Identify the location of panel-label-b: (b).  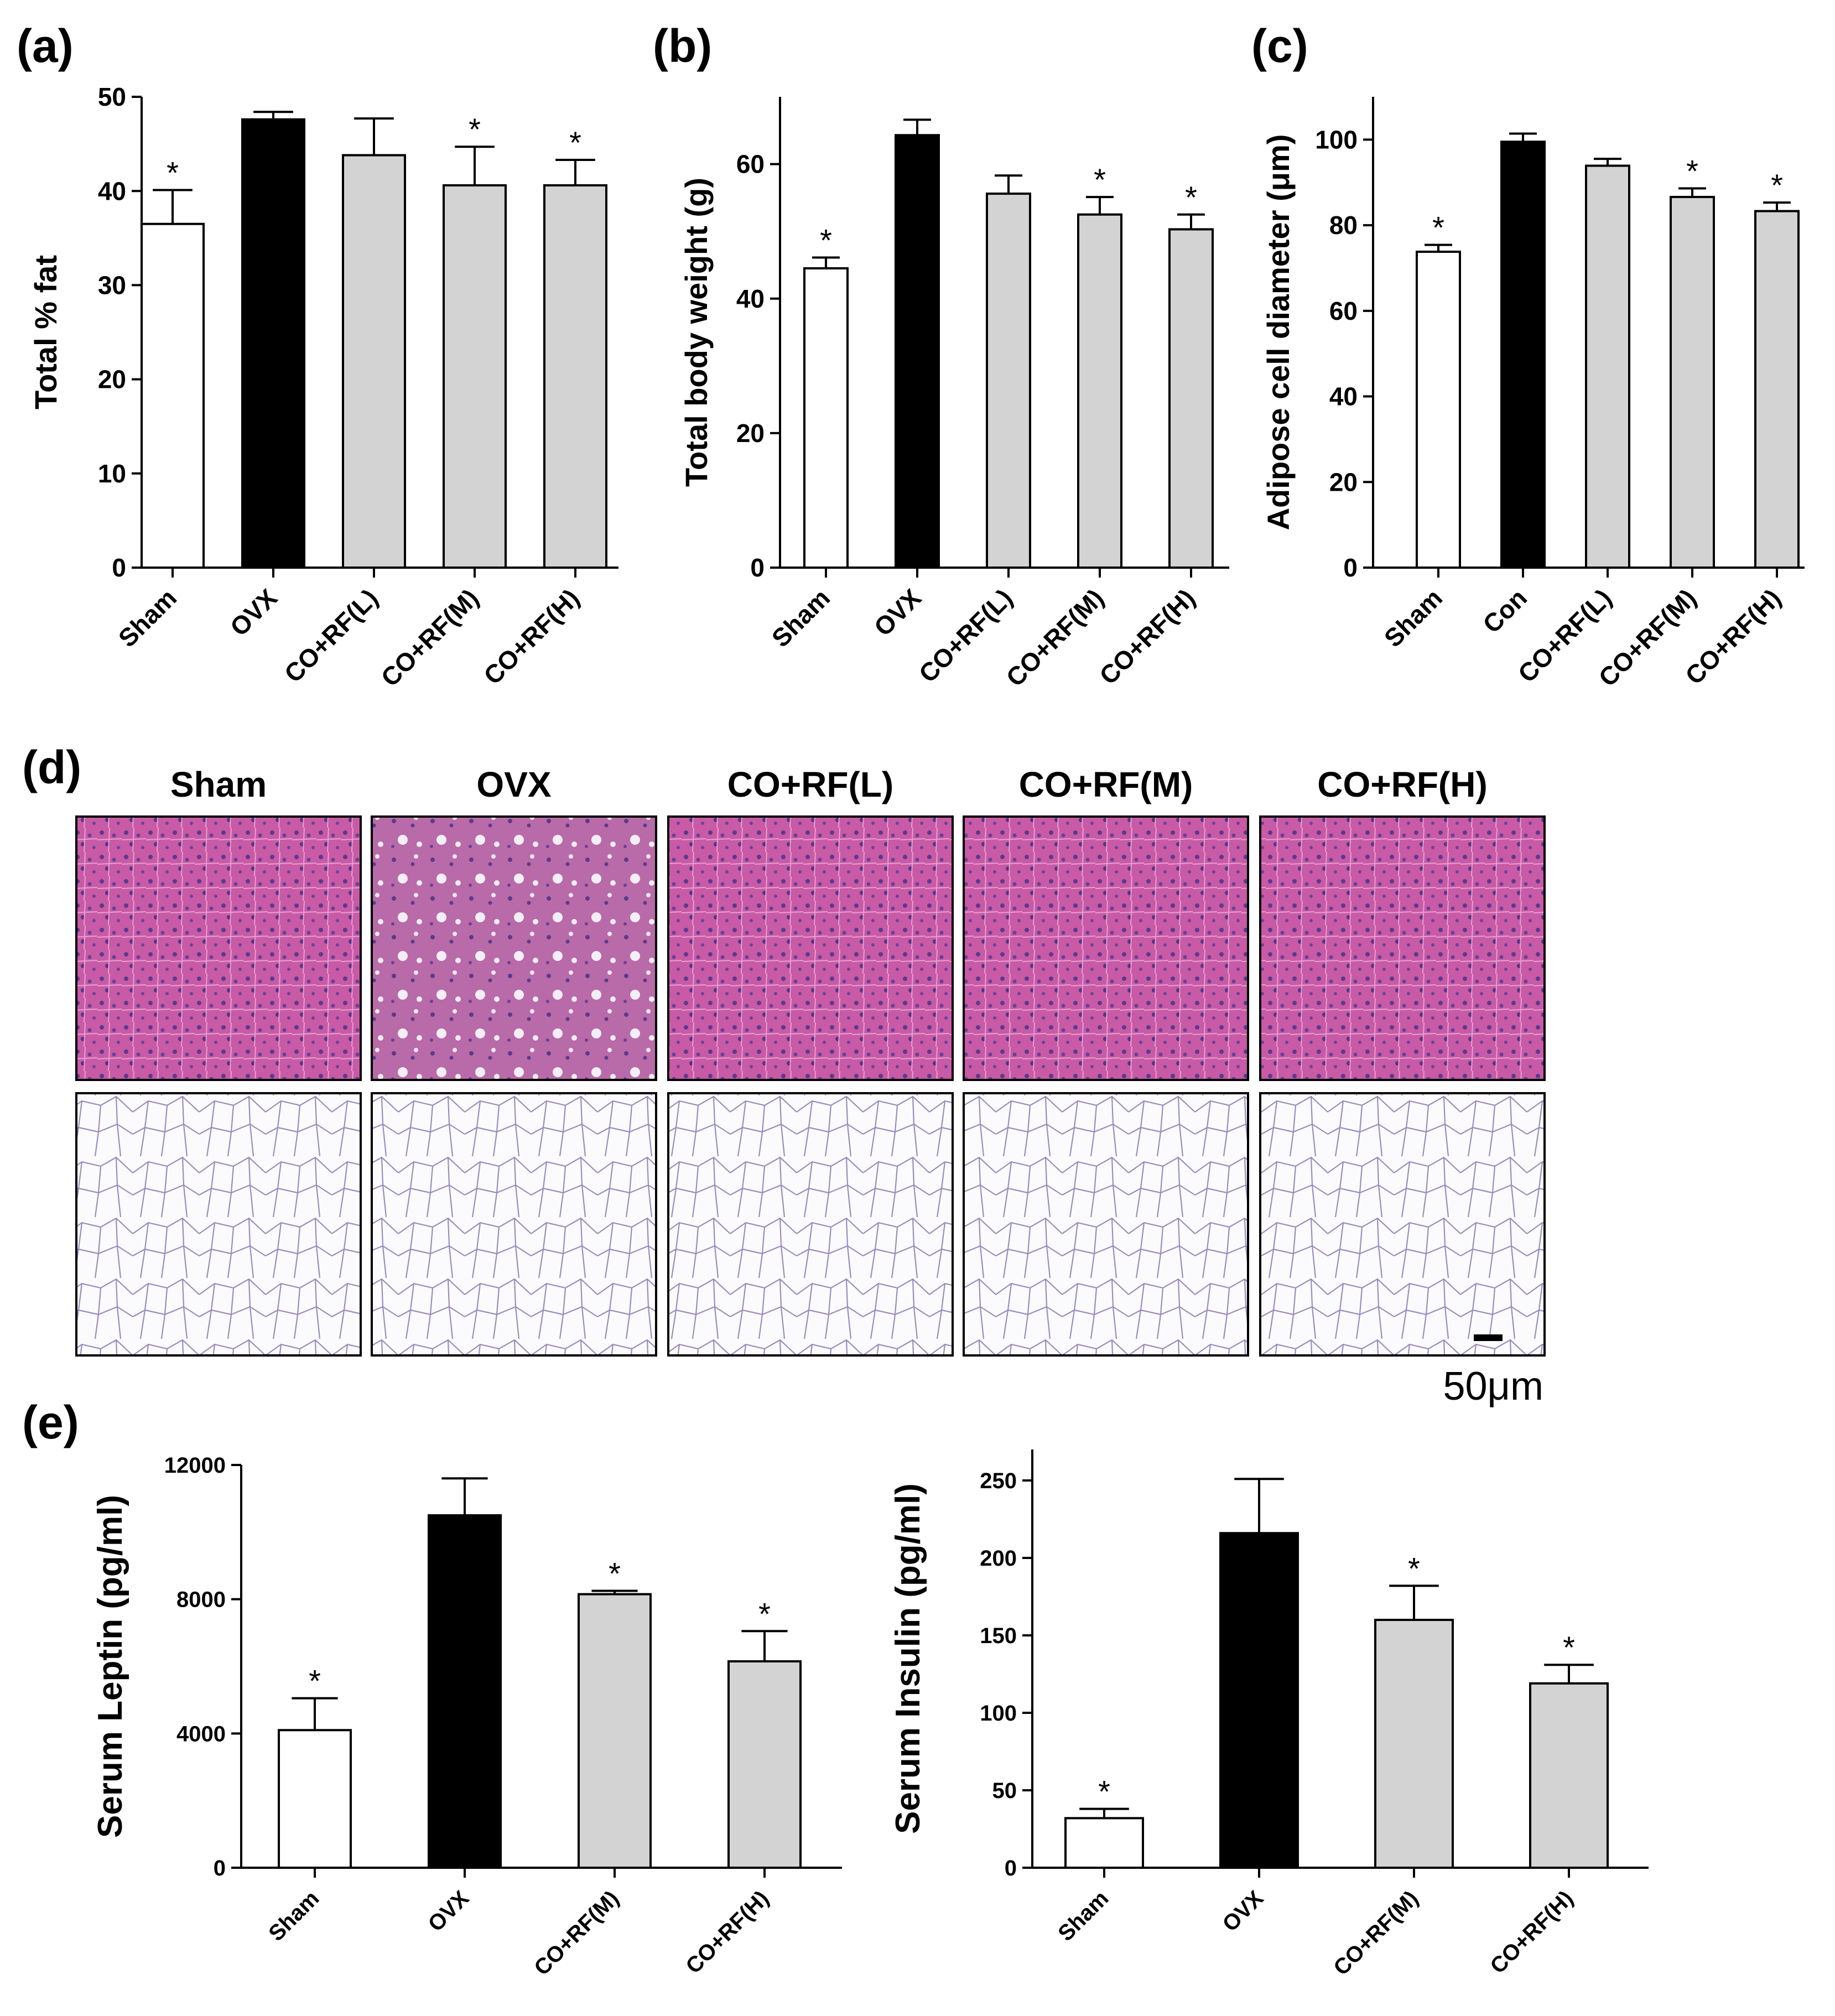
(682, 46).